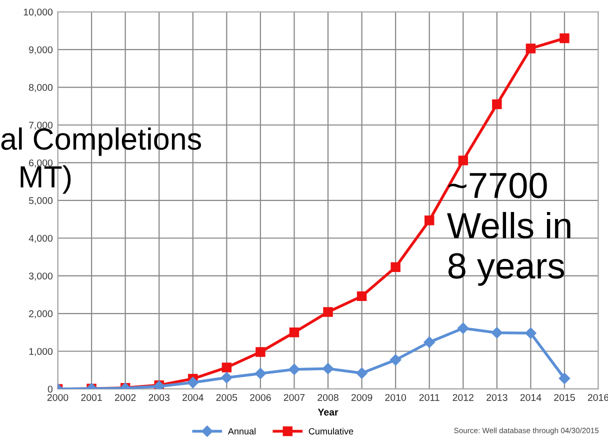  Describe the element at coordinates (159, 397) in the screenshot. I see `x-tick-label: 2003` at that location.